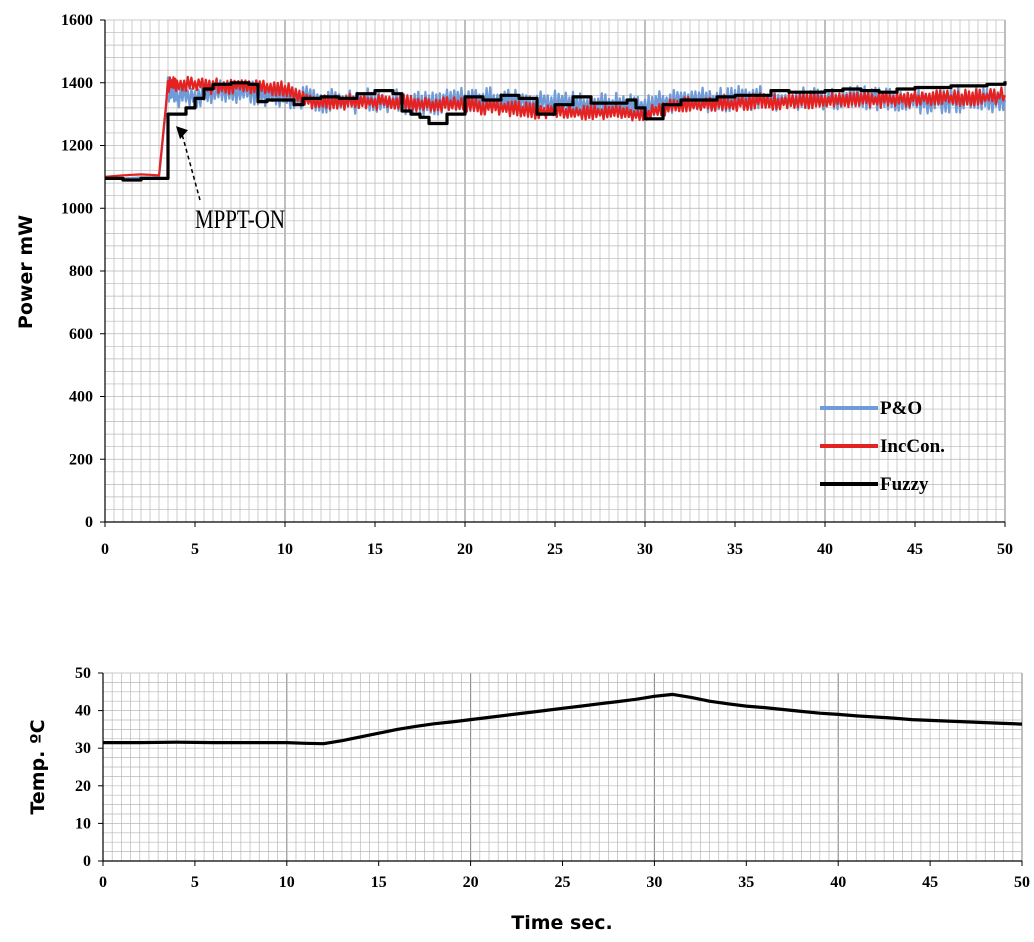 Image resolution: width=1034 pixels, height=942 pixels. Describe the element at coordinates (561, 923) in the screenshot. I see `time-x-axis-label: Time sec.` at that location.